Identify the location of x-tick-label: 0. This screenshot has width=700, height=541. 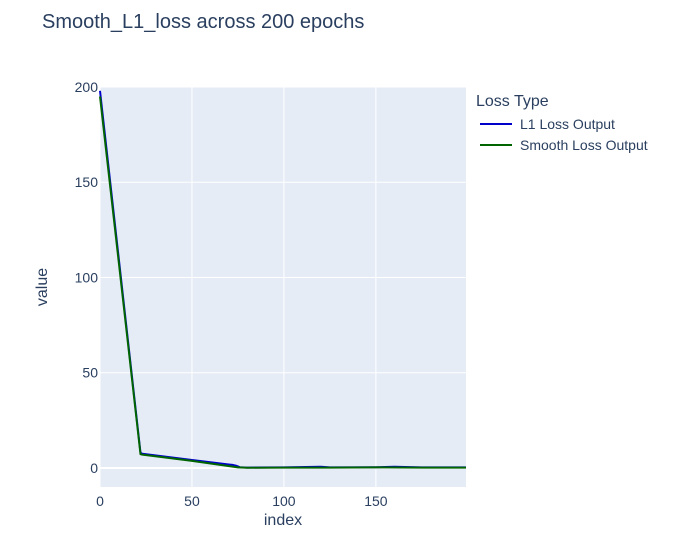
(100, 501).